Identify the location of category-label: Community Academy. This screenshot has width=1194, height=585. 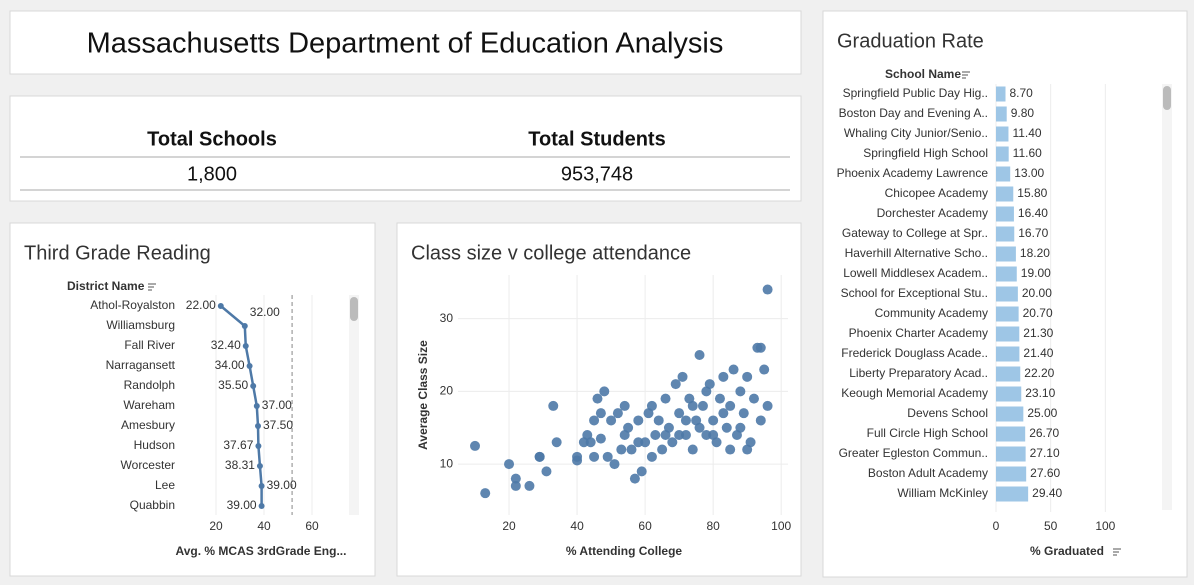
(931, 313).